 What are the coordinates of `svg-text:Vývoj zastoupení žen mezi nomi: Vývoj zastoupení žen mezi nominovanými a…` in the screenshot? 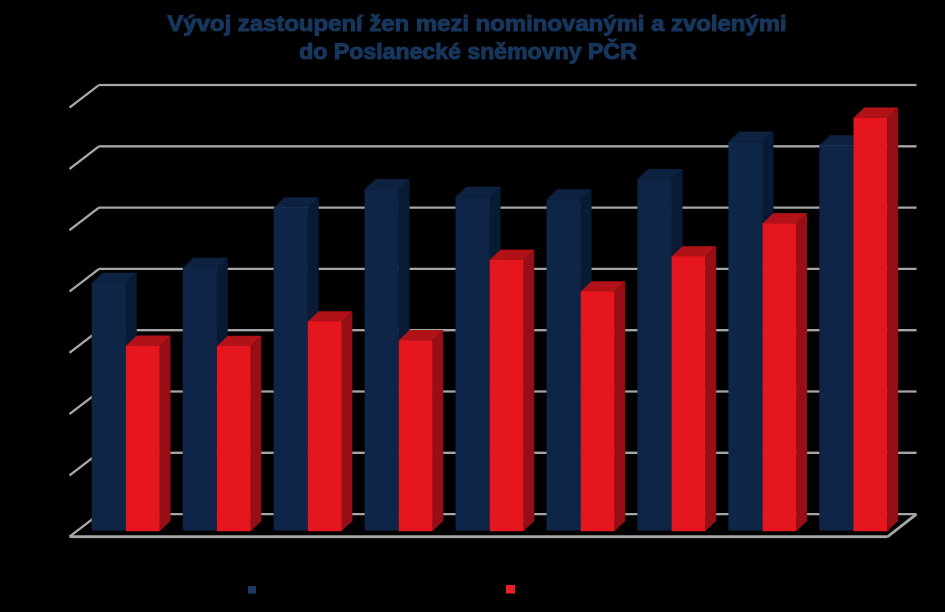 It's located at (476, 23).